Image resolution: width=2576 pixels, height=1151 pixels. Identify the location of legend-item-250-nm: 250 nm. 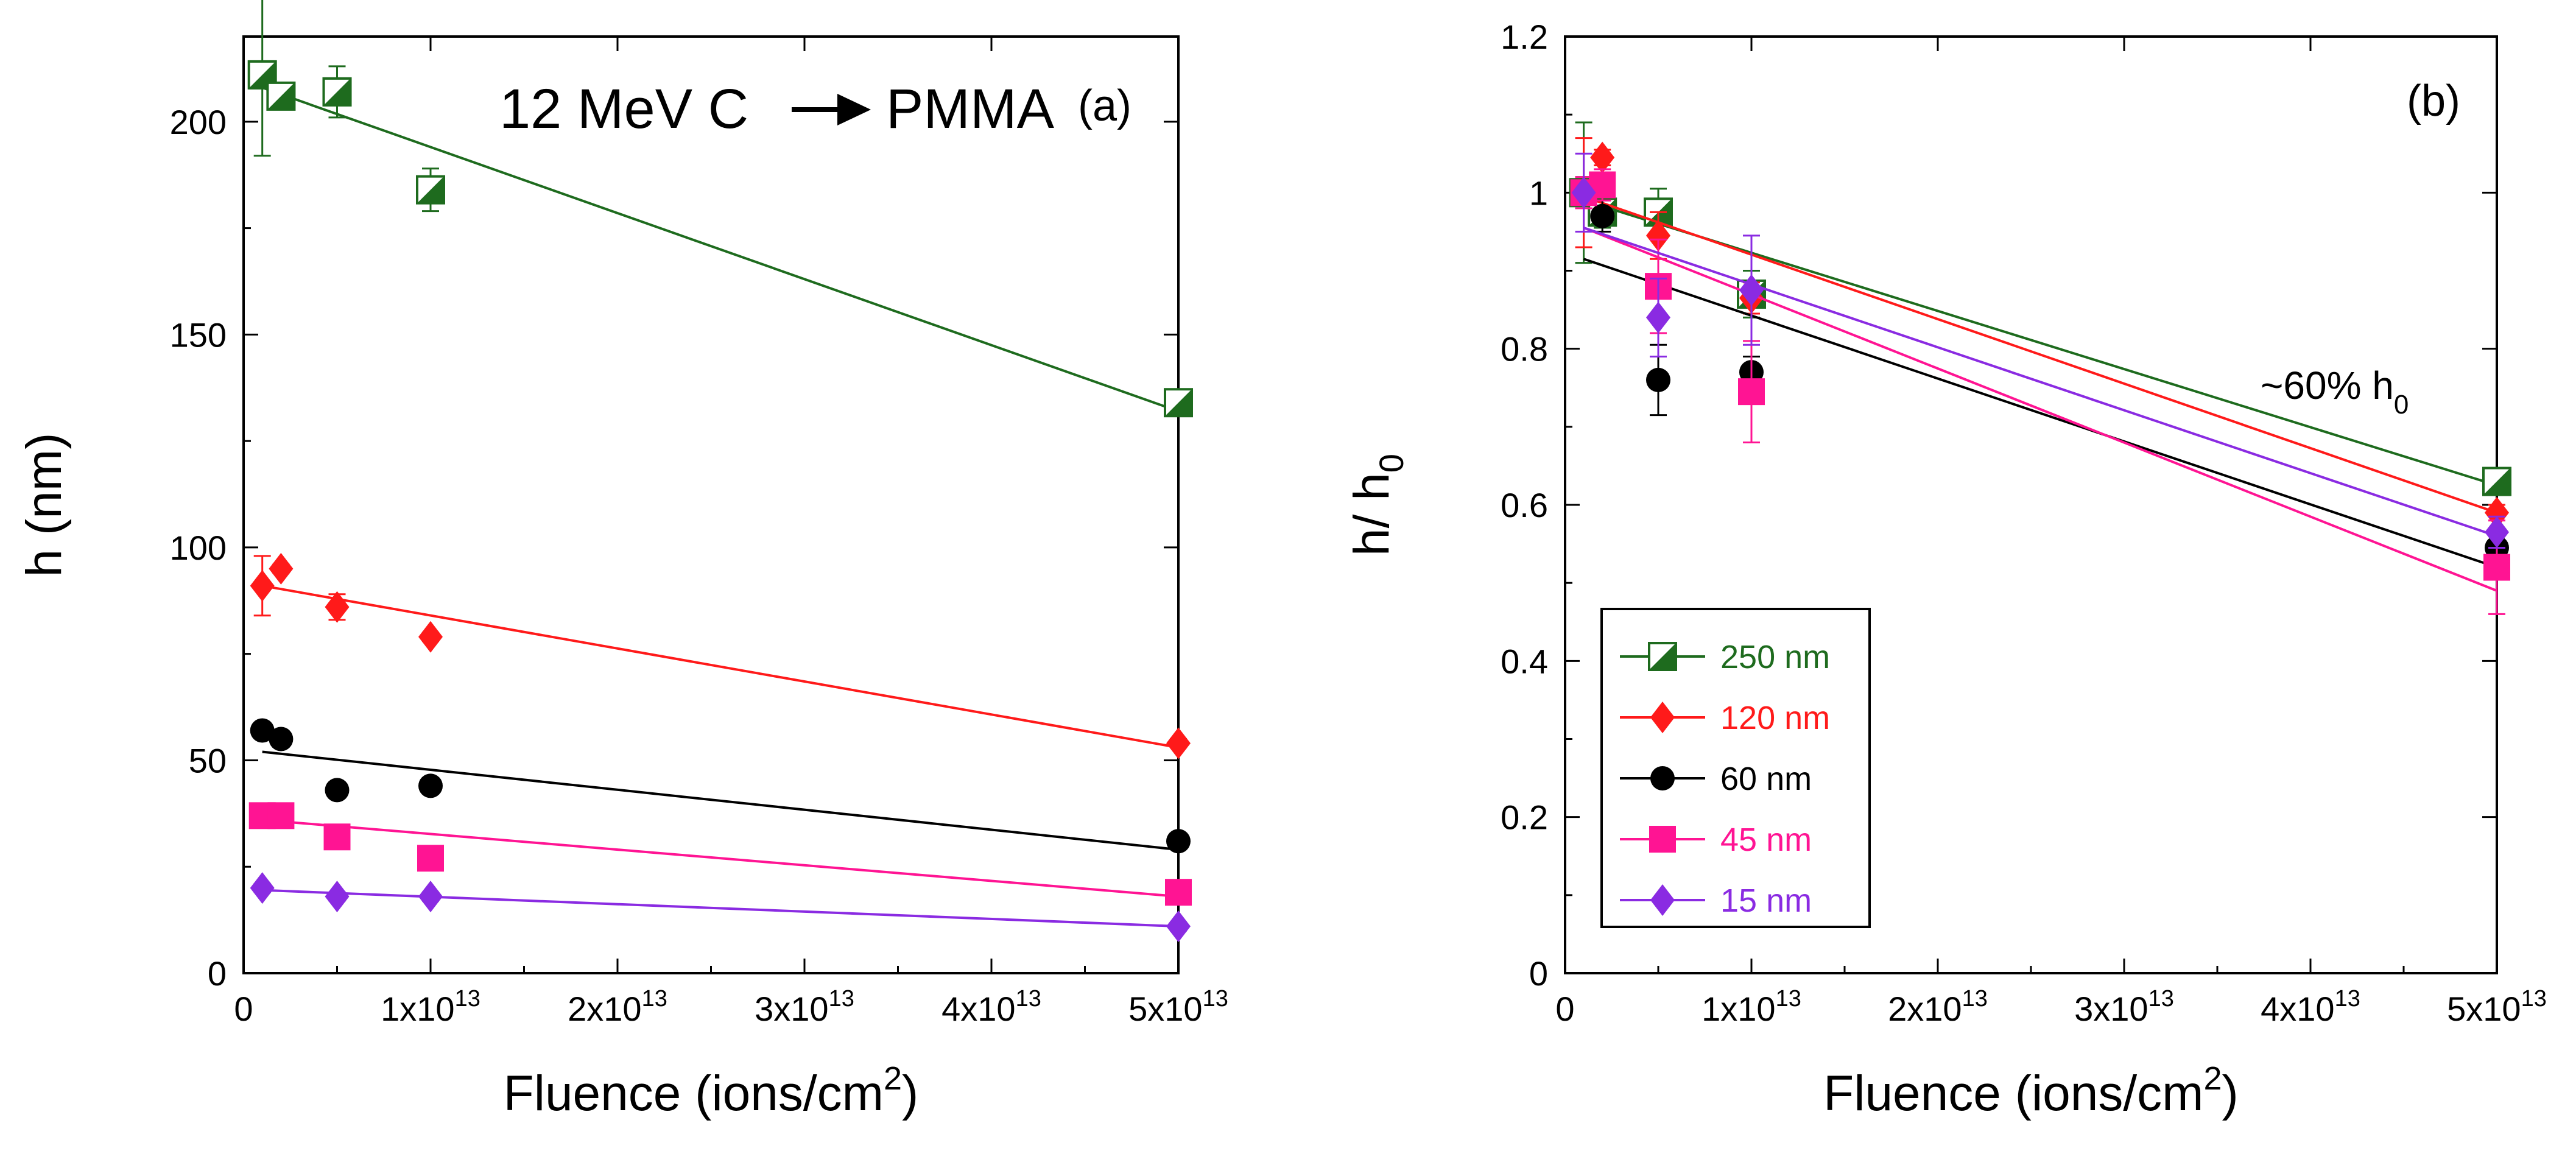
(1725, 657).